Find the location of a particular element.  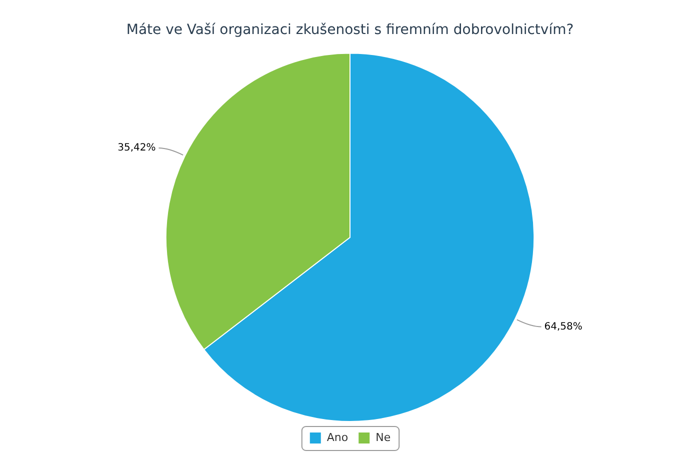

data-label: 64,58% is located at coordinates (563, 326).